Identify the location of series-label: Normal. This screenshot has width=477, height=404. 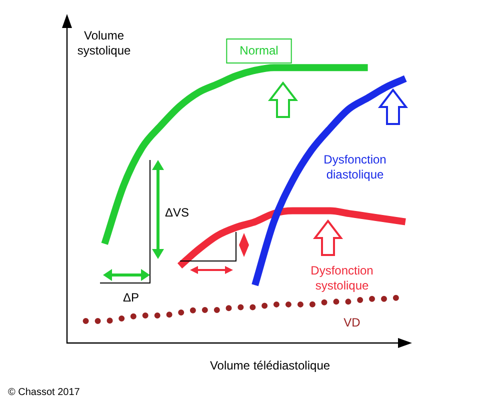
(259, 50).